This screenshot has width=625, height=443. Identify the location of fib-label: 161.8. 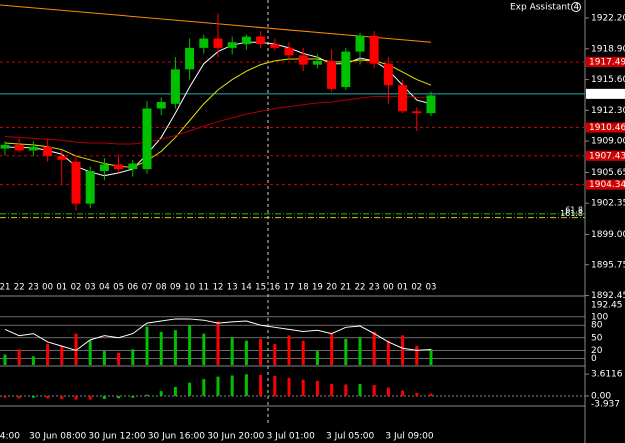
(571, 213).